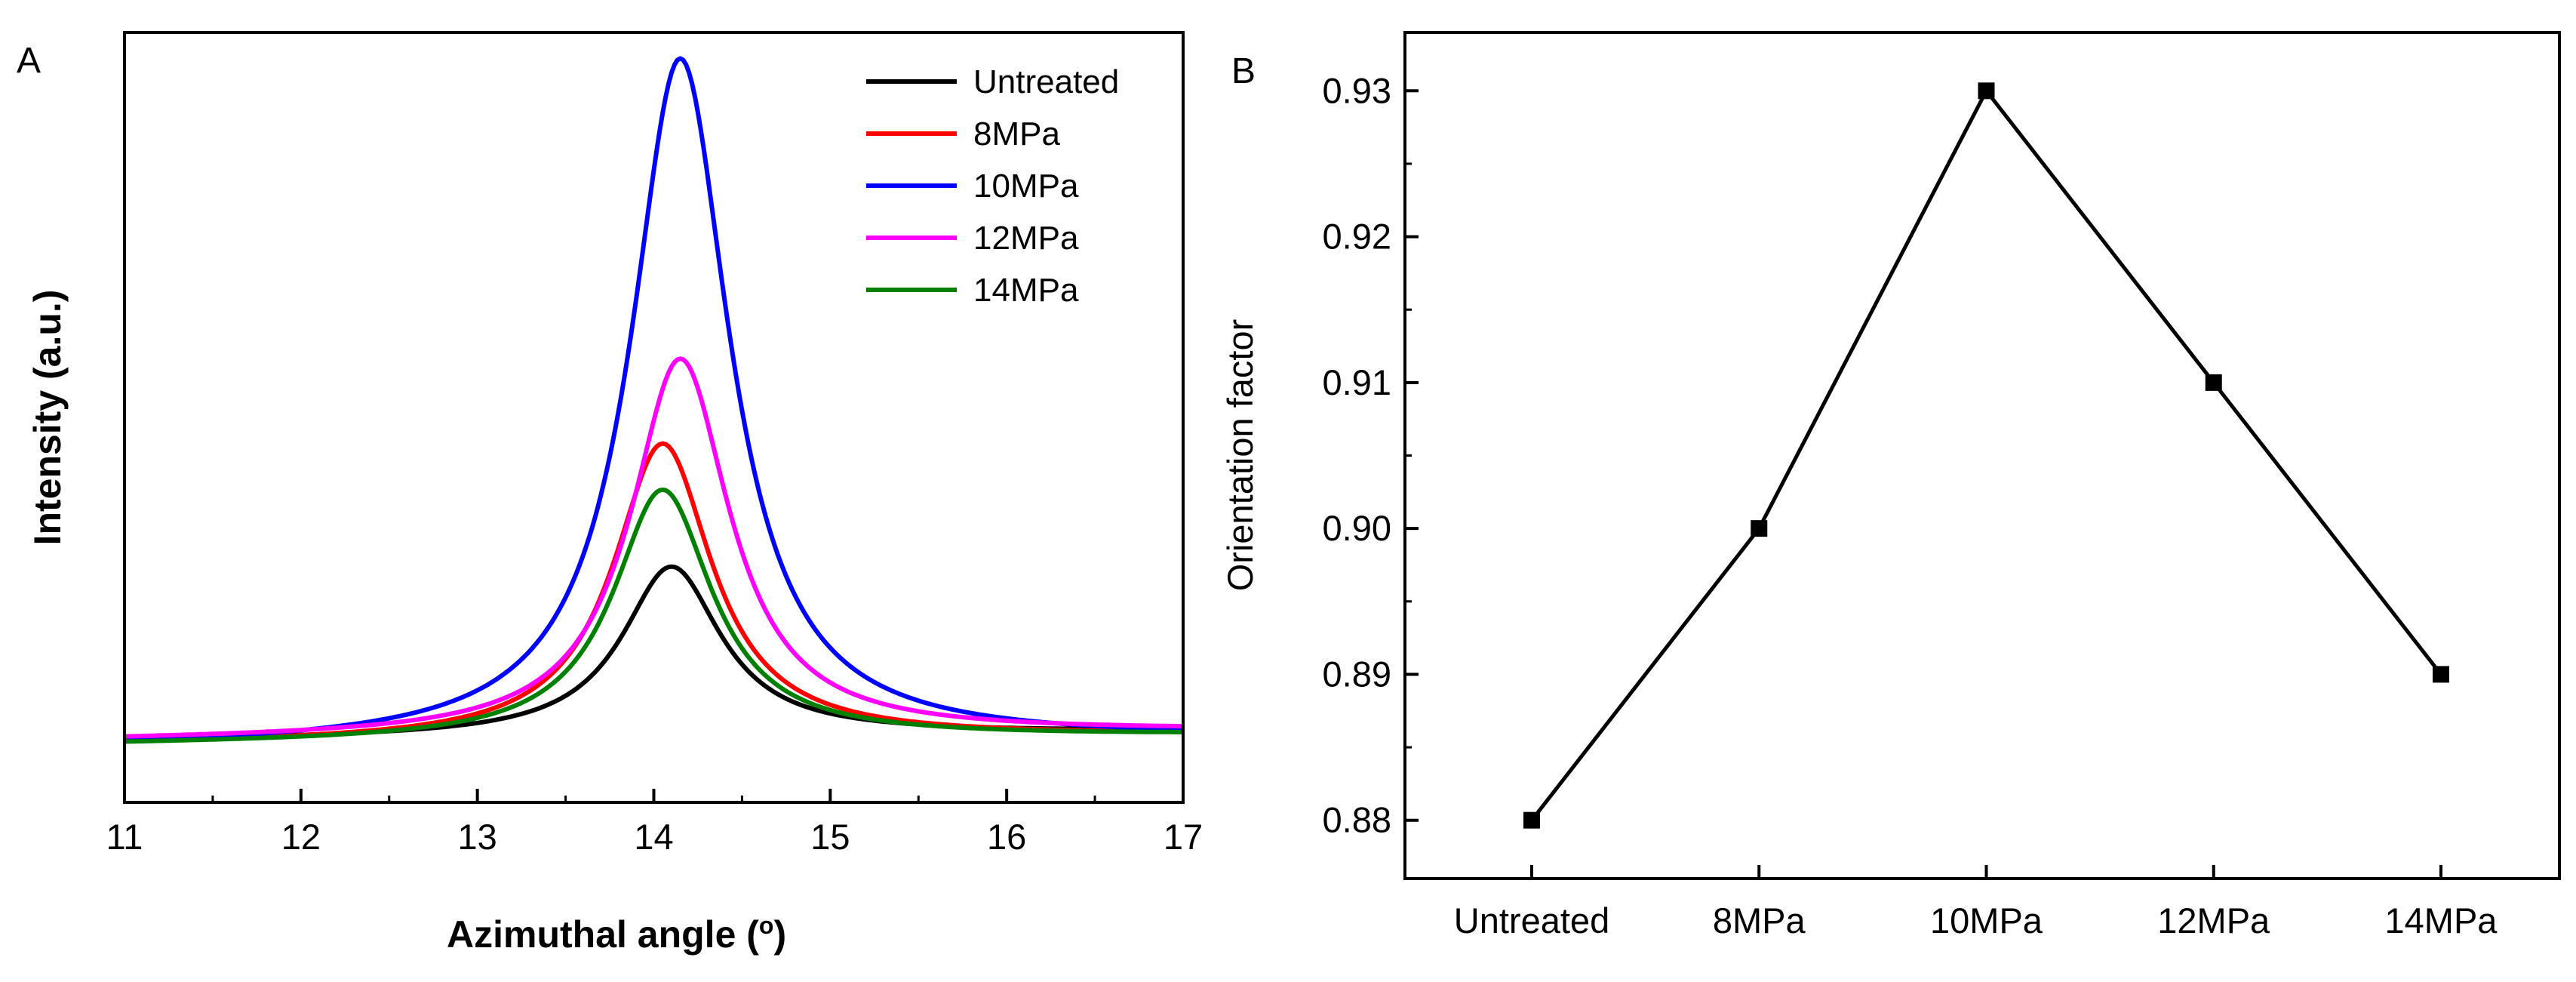  Describe the element at coordinates (1357, 820) in the screenshot. I see `panel-b-y-tick-label-0: 0.88` at that location.